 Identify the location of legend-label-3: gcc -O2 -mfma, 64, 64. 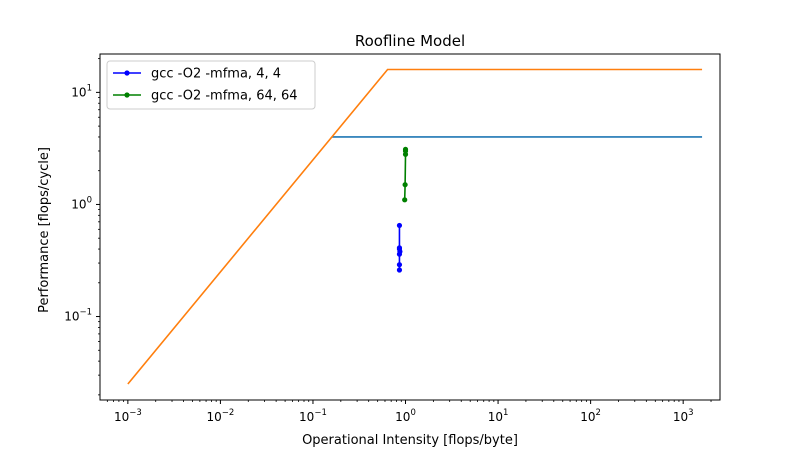
(224, 96).